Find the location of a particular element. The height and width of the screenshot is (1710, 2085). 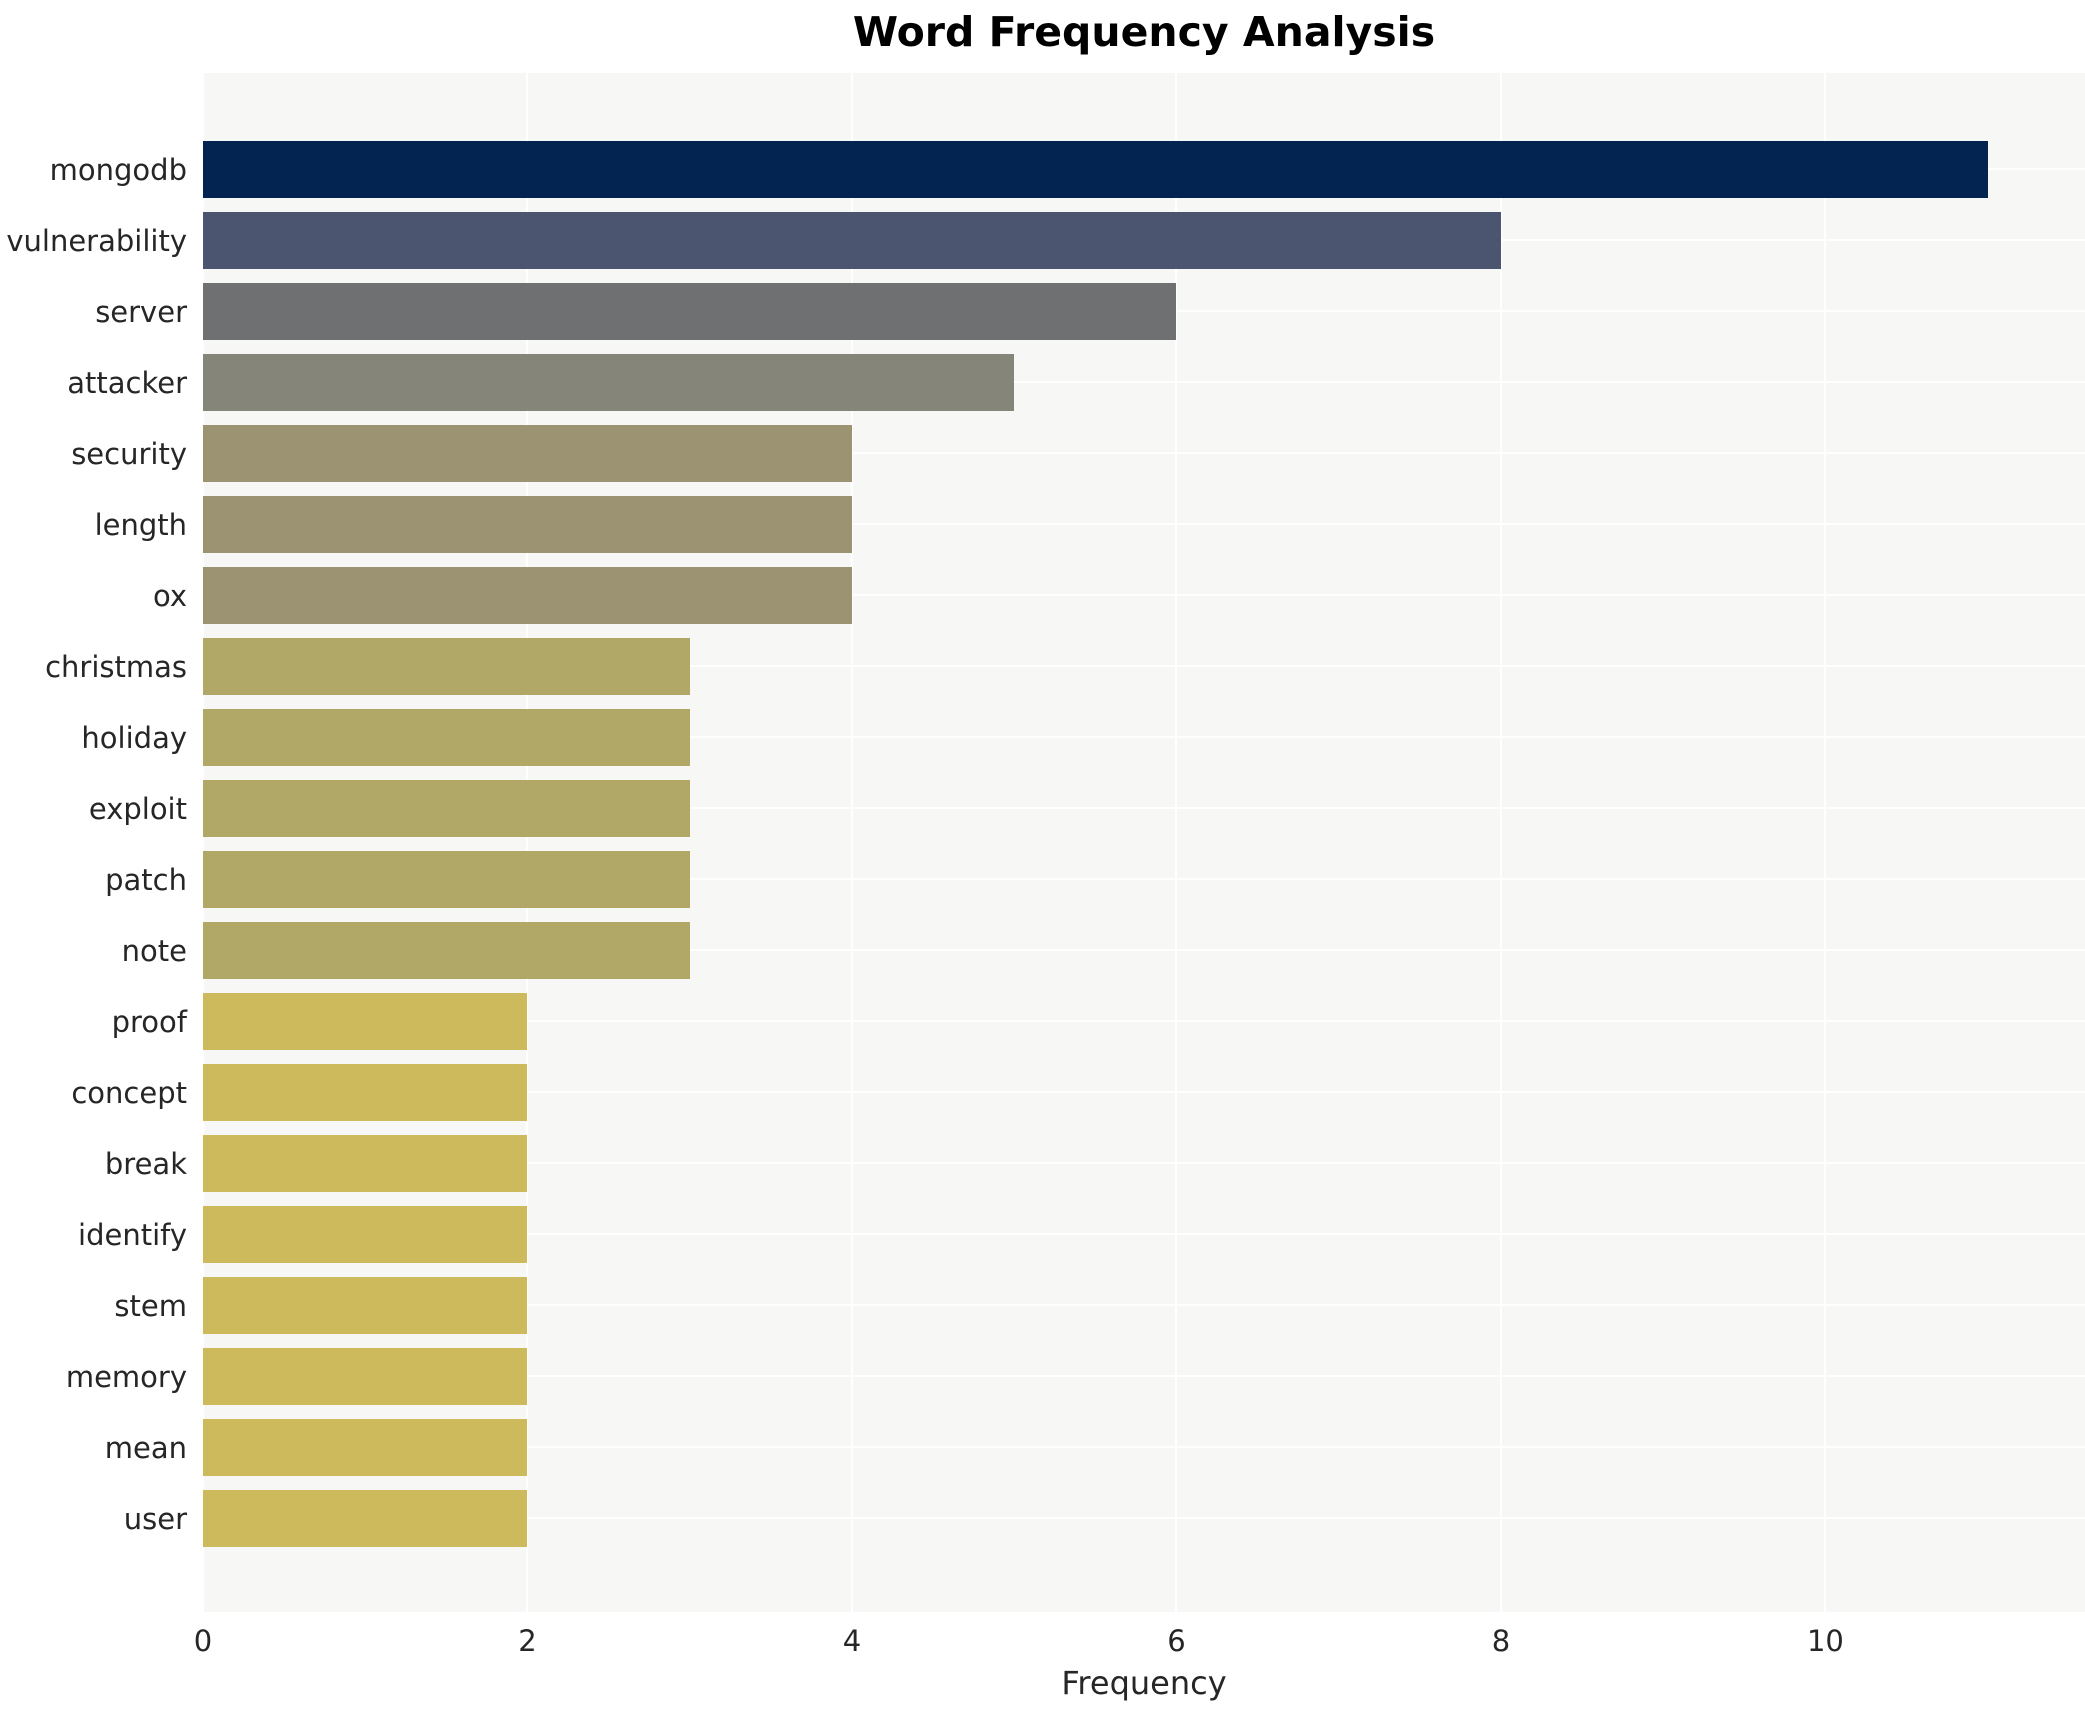

bar-row: break is located at coordinates (1095, 1163).